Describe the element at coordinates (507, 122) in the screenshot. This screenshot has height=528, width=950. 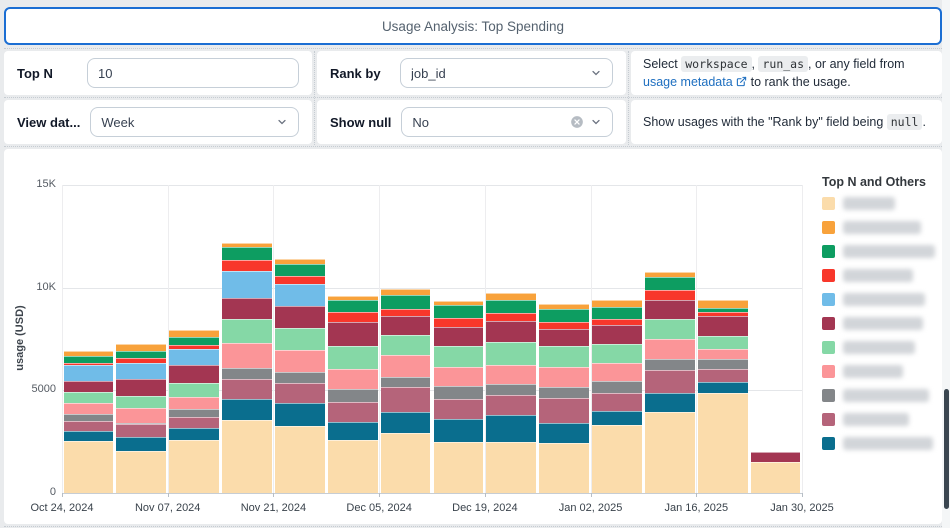
I see `show-null-select: No` at that location.